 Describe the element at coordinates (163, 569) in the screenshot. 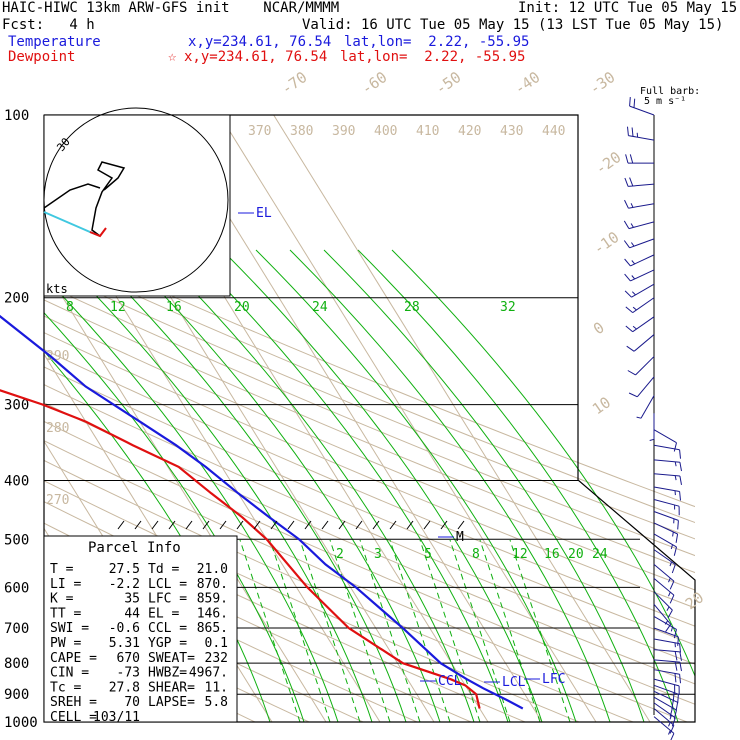

I see `parcel-info-key: Td =` at that location.